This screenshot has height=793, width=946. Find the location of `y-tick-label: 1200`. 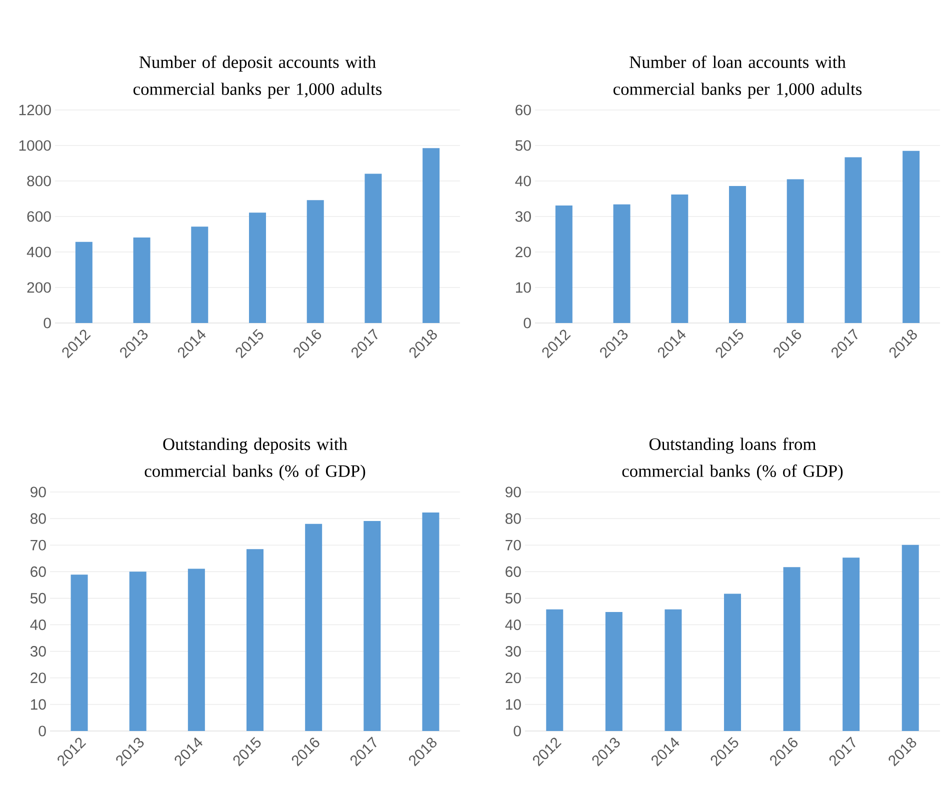

y-tick-label: 1200 is located at coordinates (35, 110).